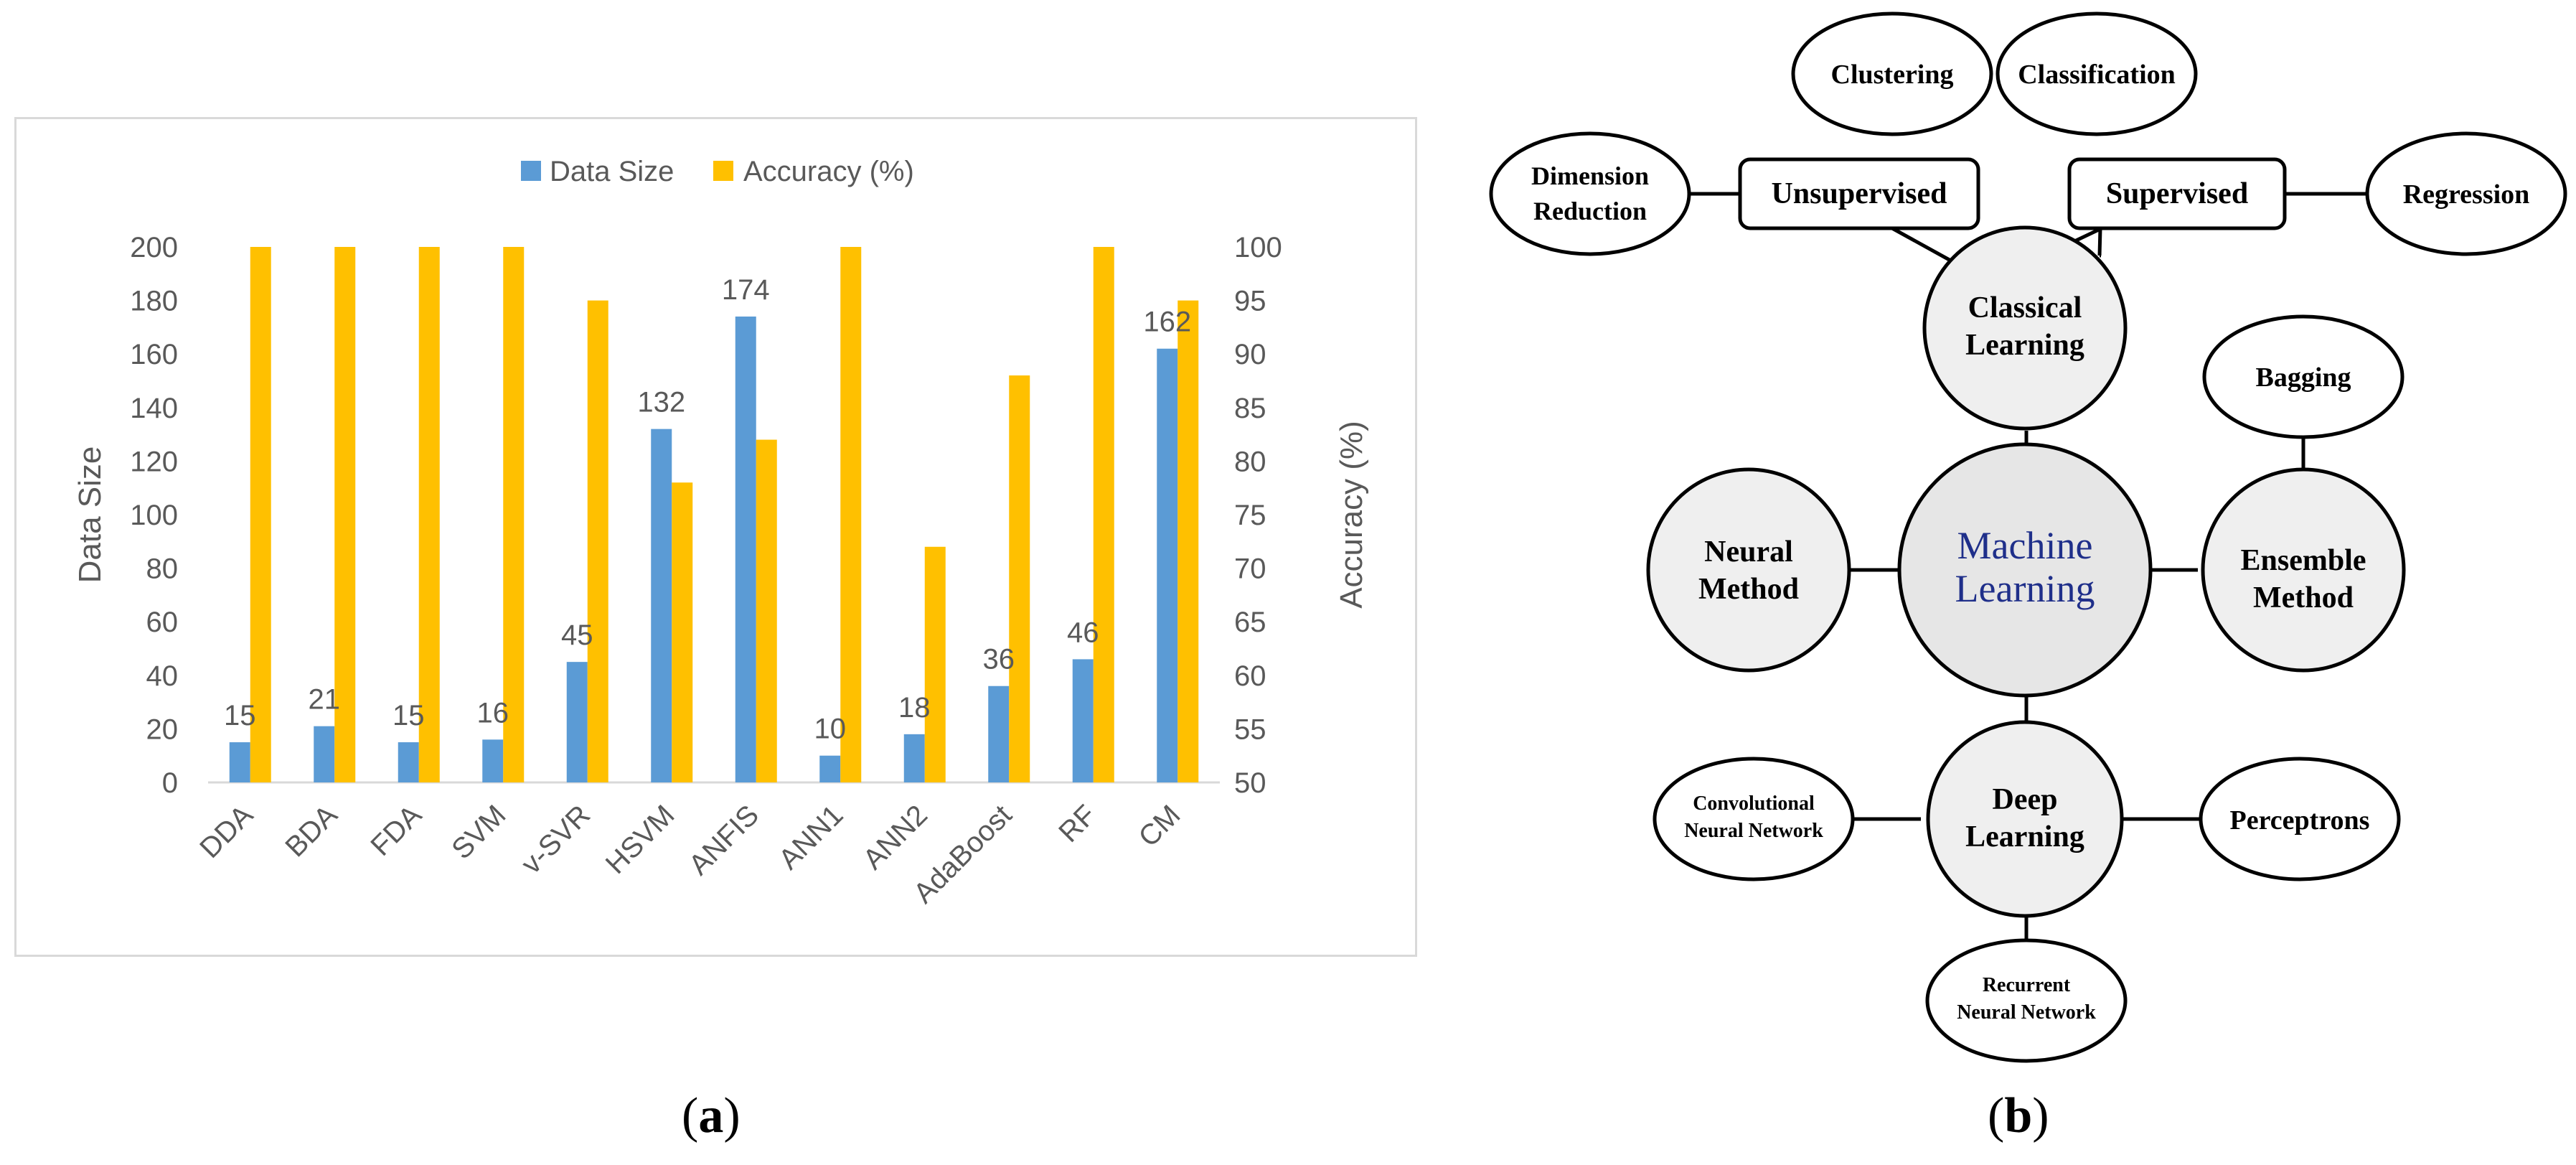 Image resolution: width=2576 pixels, height=1165 pixels. What do you see at coordinates (90, 515) in the screenshot?
I see `y-axis-title: Data Size` at bounding box center [90, 515].